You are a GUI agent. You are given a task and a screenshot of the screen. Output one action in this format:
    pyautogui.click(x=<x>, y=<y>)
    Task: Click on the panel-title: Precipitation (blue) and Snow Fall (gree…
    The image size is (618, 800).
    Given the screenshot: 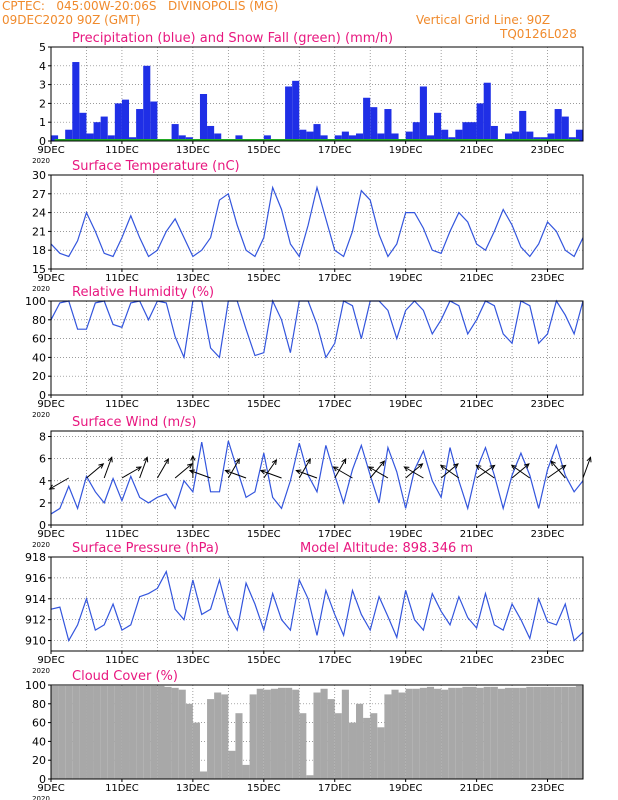 What is the action you would take?
    pyautogui.click(x=232, y=38)
    